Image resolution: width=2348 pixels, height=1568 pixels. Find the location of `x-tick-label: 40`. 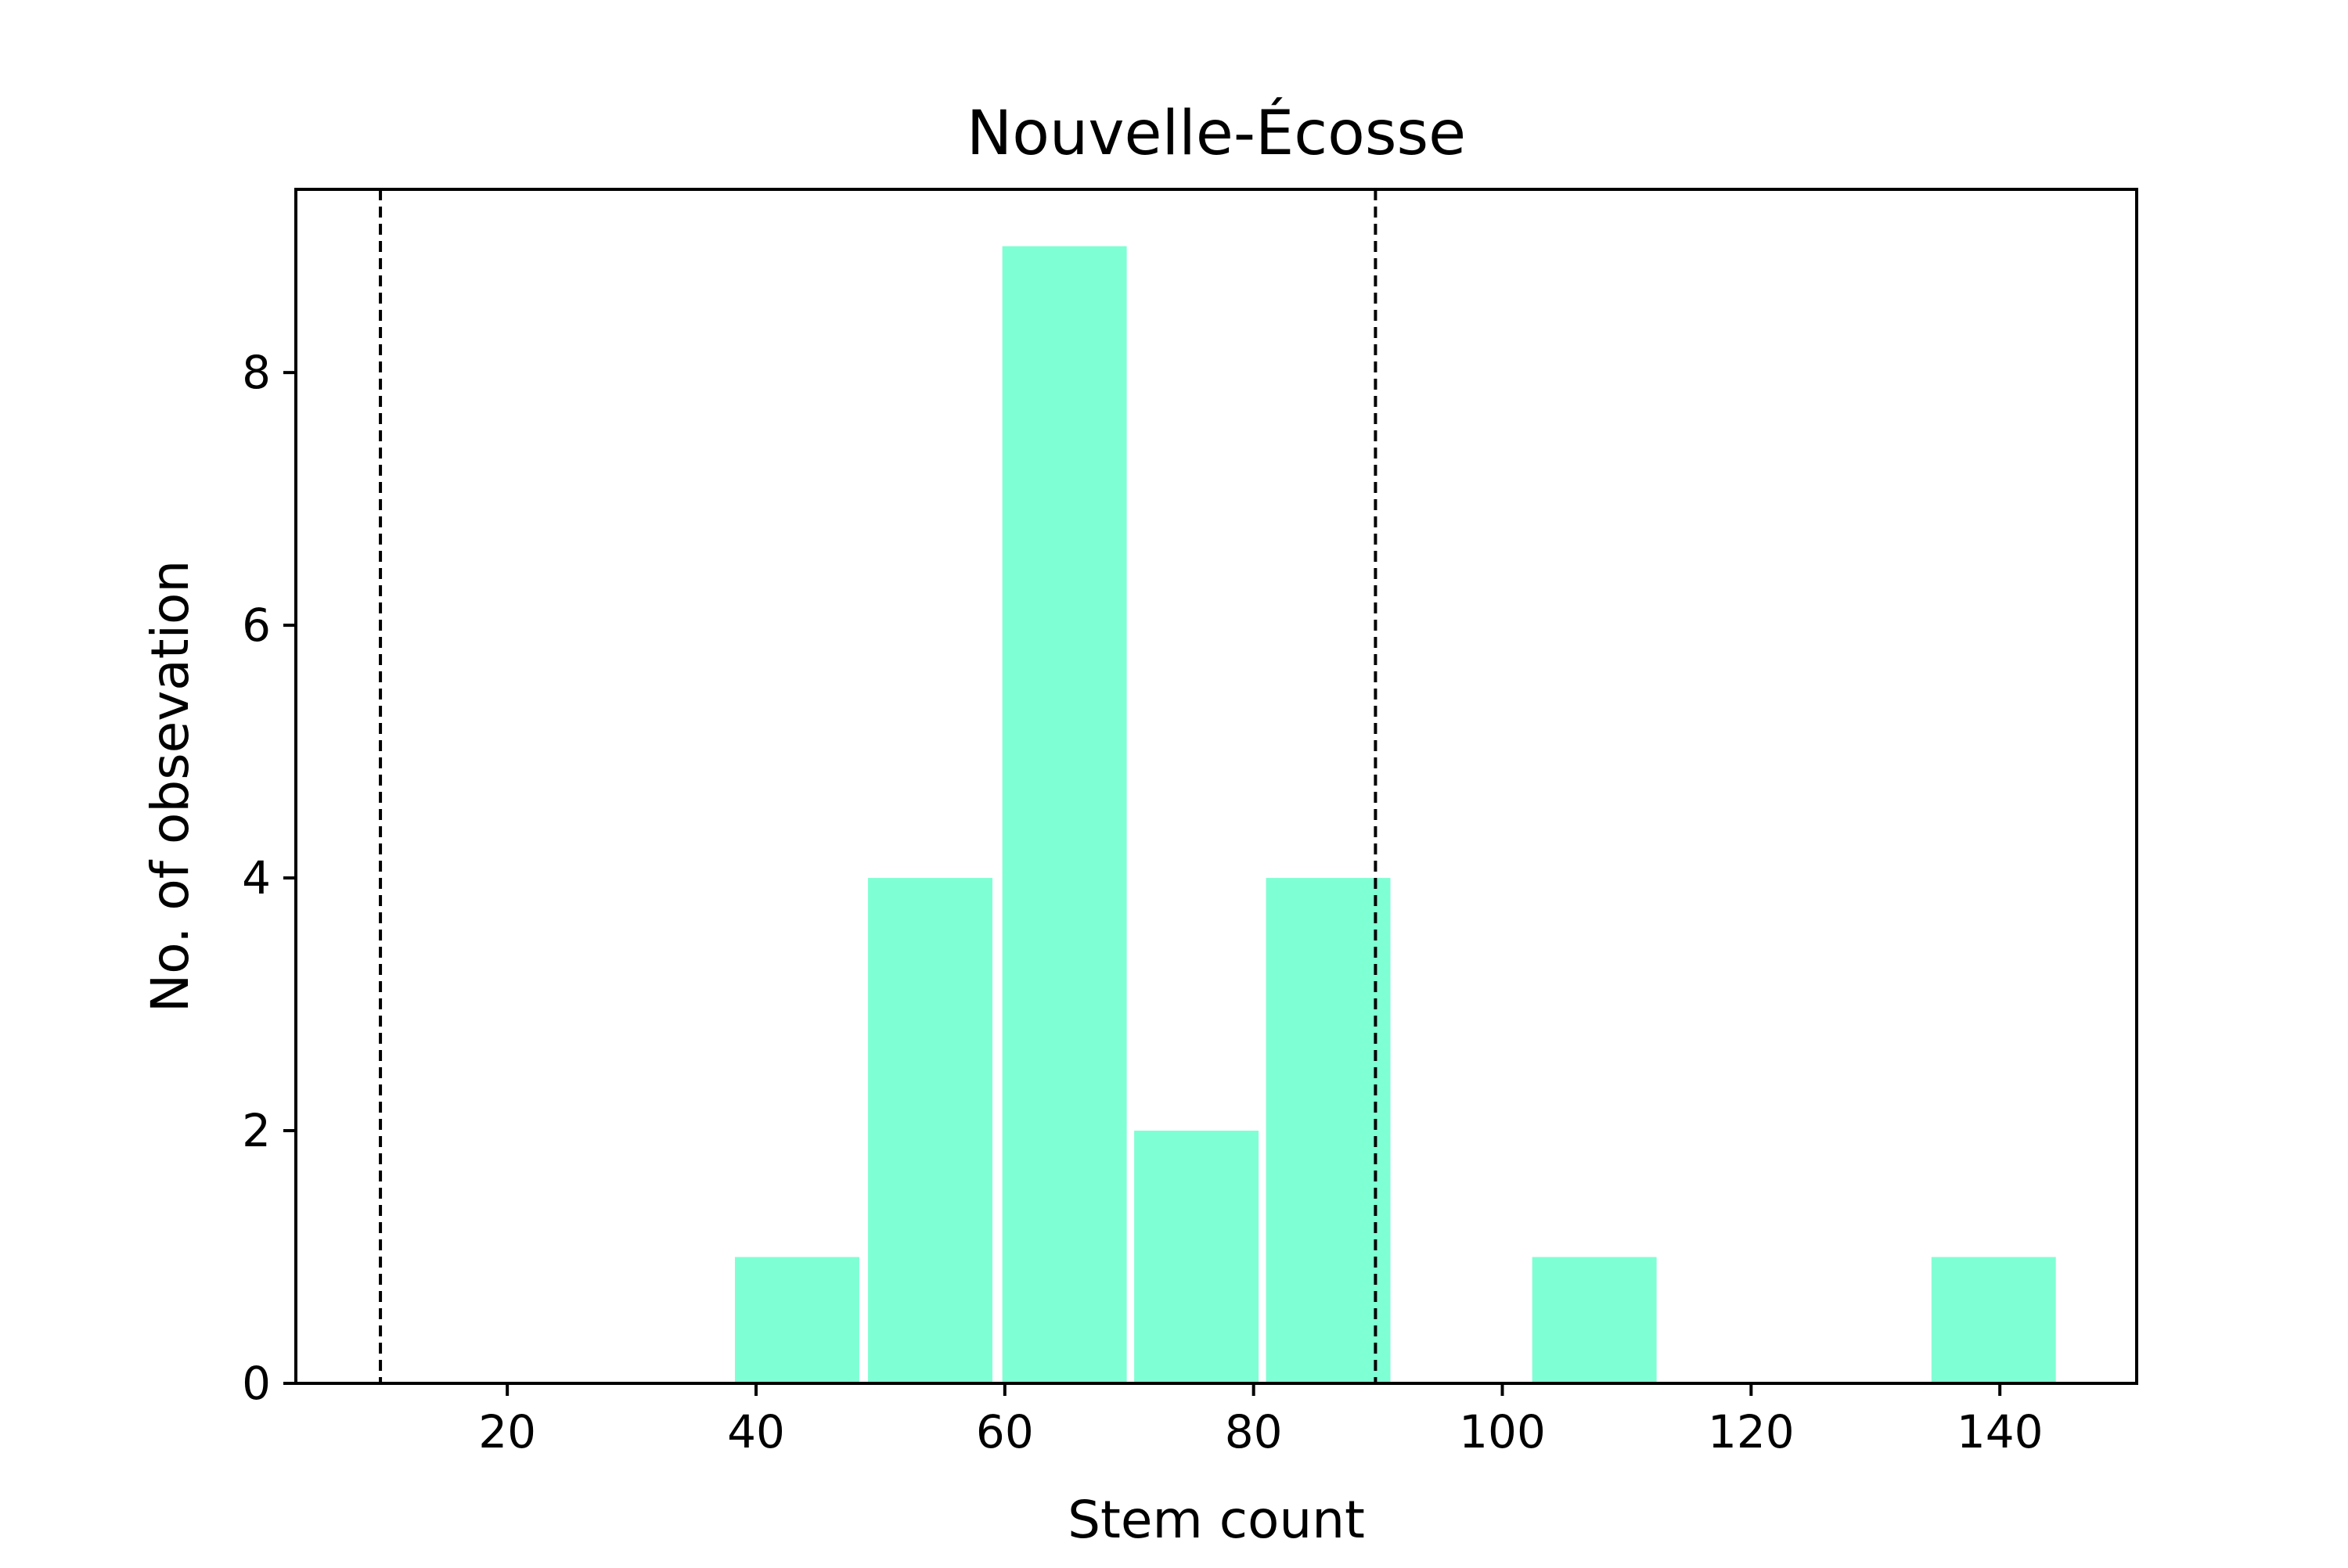

x-tick-label: 40 is located at coordinates (756, 1431).